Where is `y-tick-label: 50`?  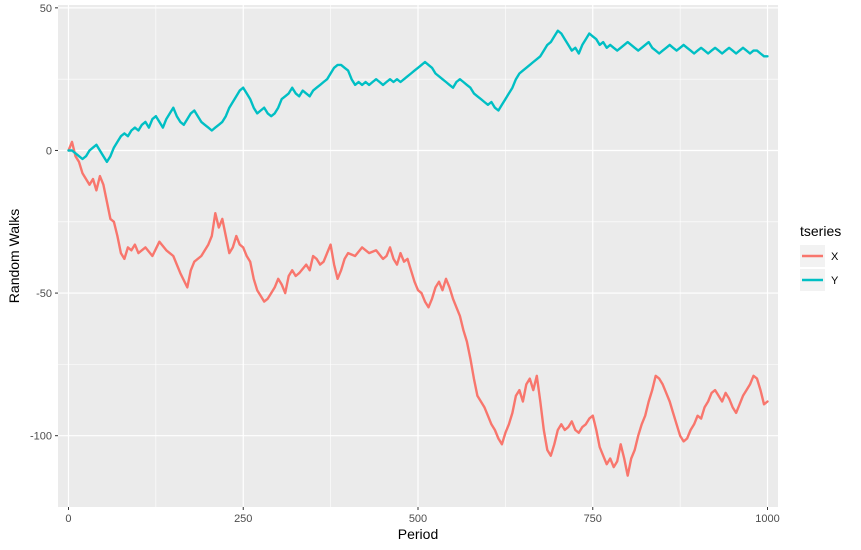 y-tick-label: 50 is located at coordinates (46, 9).